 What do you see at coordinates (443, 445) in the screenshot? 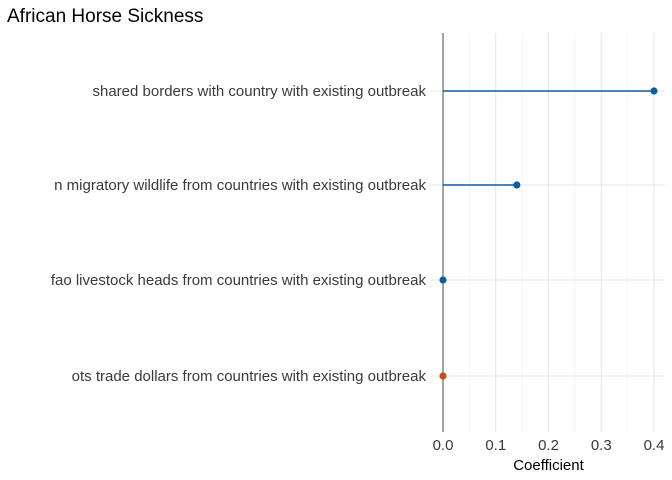
I see `x-tick-label: 0.0` at bounding box center [443, 445].